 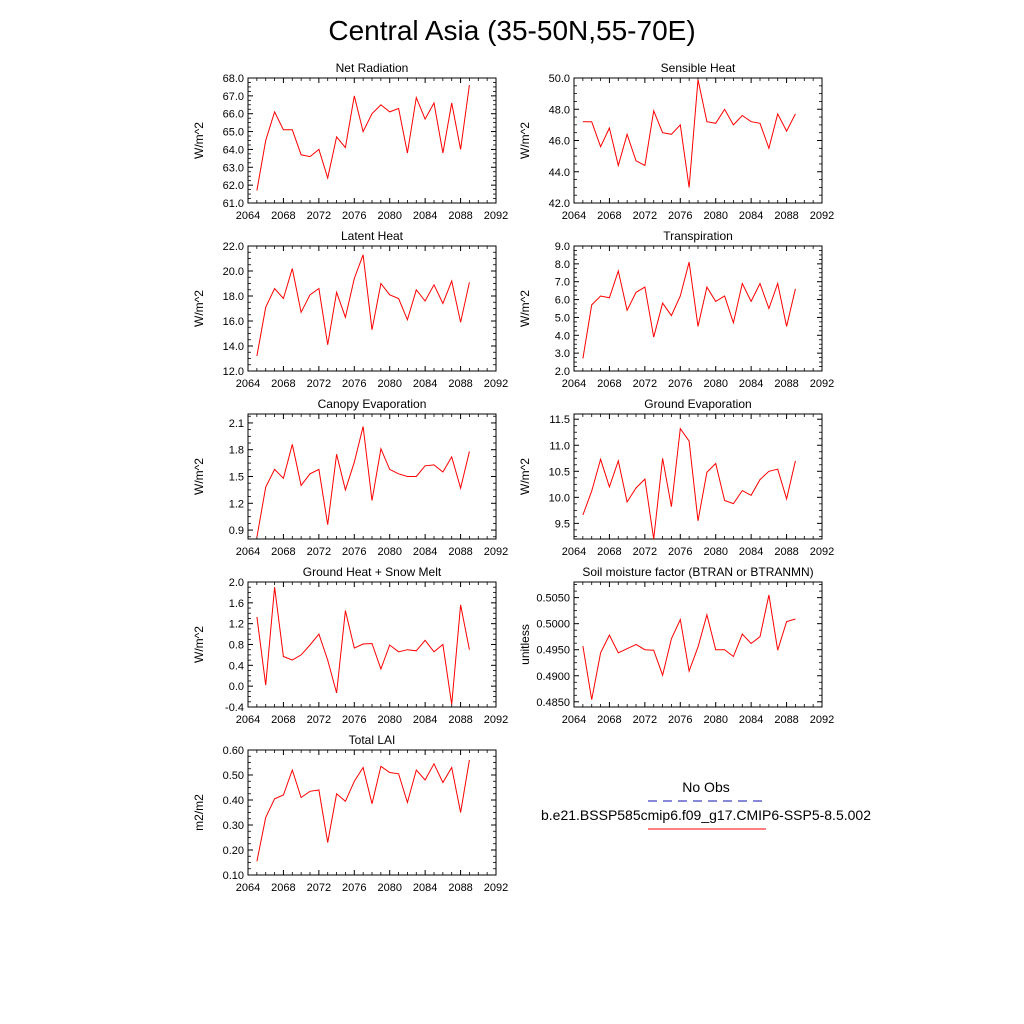 What do you see at coordinates (199, 812) in the screenshot?
I see `y-axis-label: m2/m2` at bounding box center [199, 812].